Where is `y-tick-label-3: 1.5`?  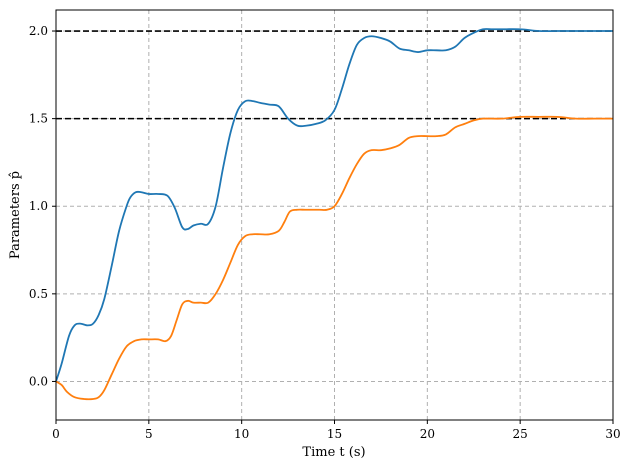 y-tick-label-3: 1.5 is located at coordinates (38, 119).